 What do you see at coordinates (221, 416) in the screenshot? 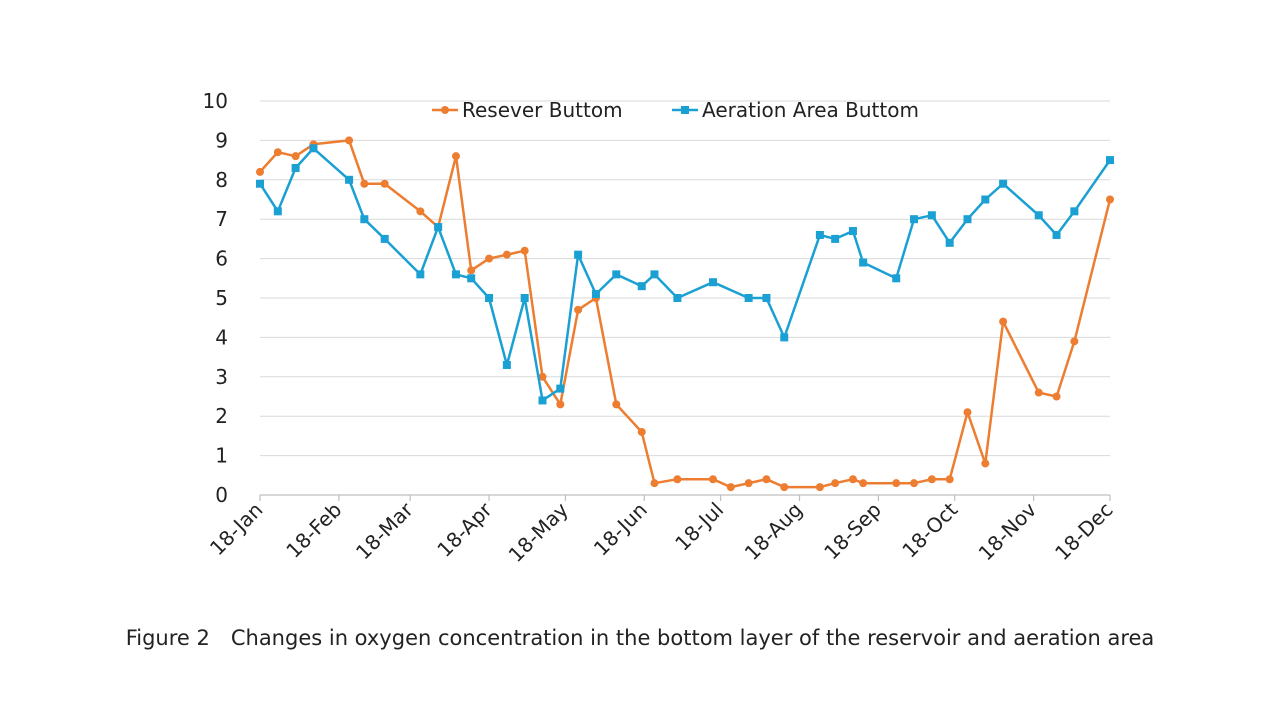
I see `y-tick-label-2: 2` at bounding box center [221, 416].